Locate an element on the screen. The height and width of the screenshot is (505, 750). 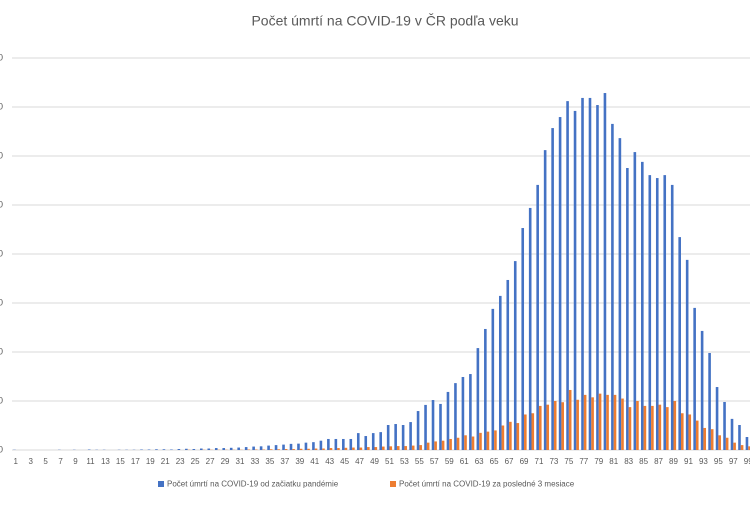
x-tick-label: 21 is located at coordinates (165, 461).